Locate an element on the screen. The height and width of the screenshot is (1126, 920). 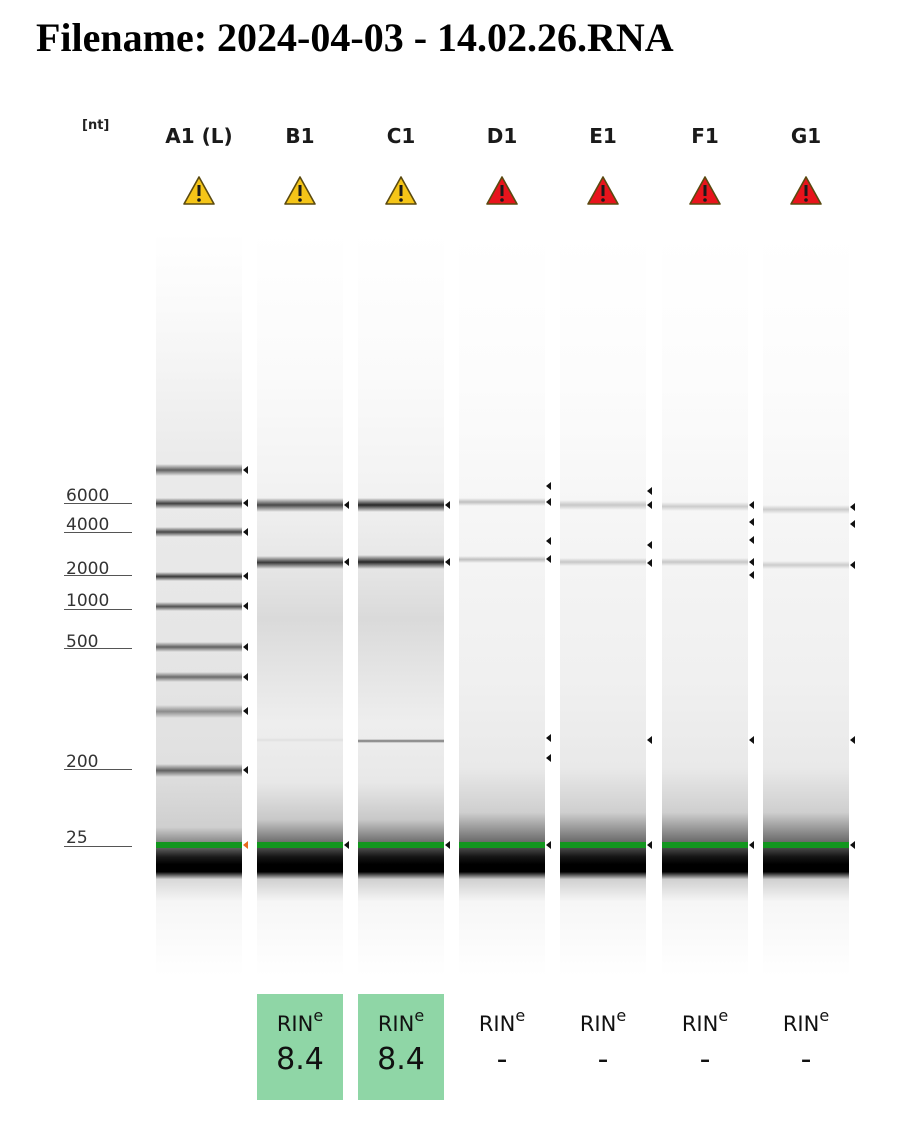
size-marker-label: 6000 is located at coordinates (88, 496).